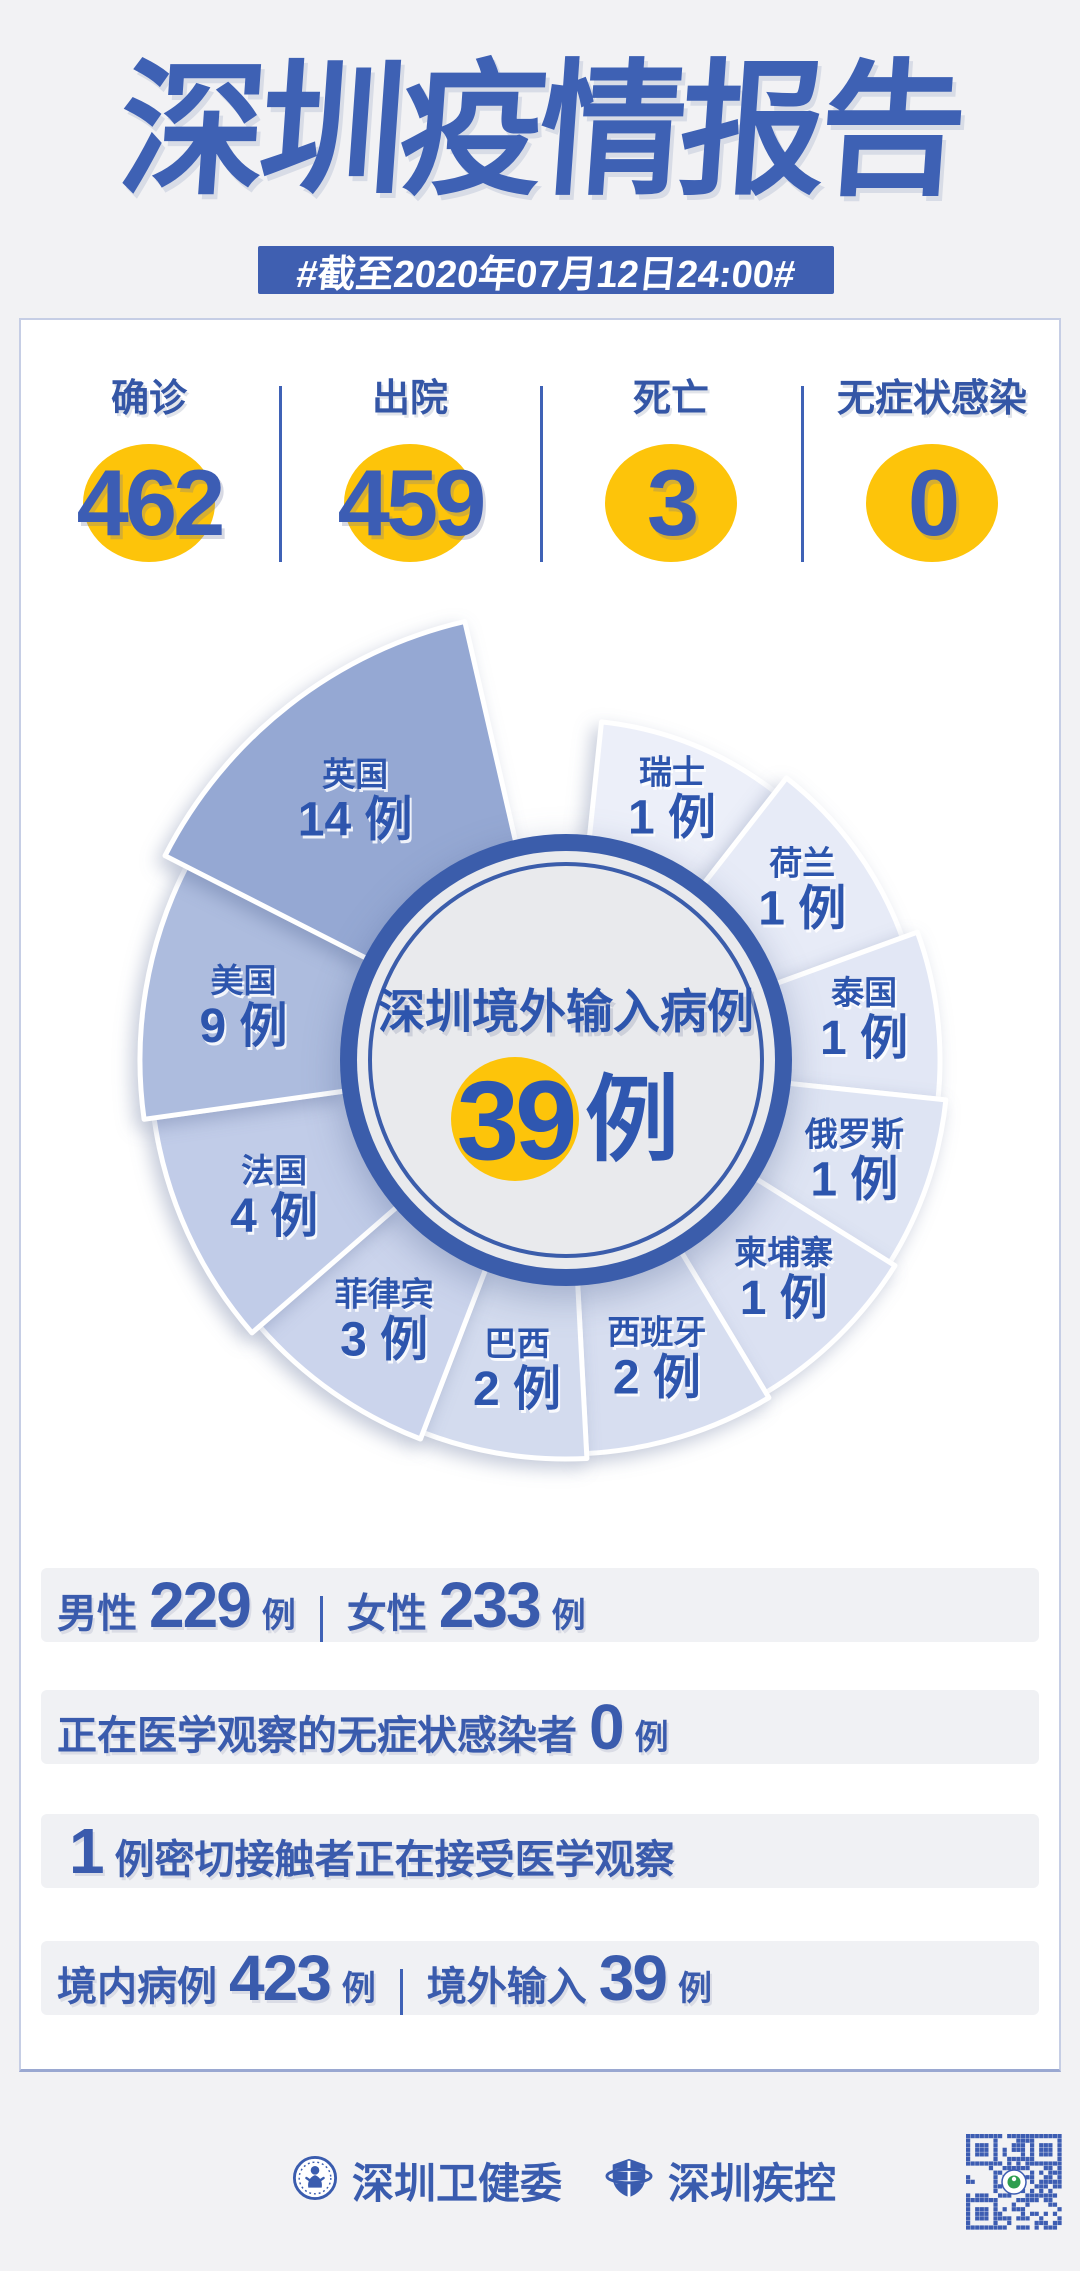 This screenshot has height=2271, width=1080. What do you see at coordinates (87, 1851) in the screenshot?
I see `band-text: 1` at bounding box center [87, 1851].